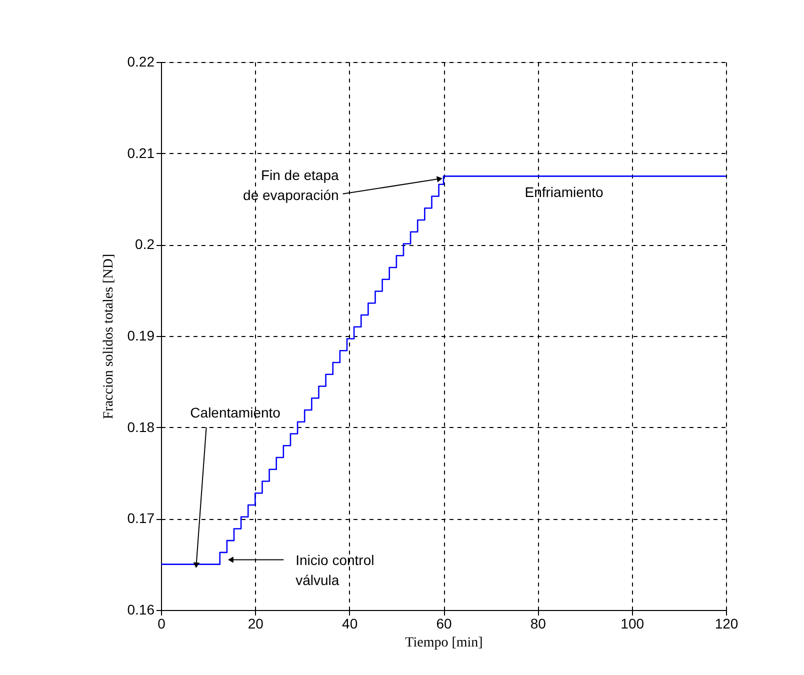  What do you see at coordinates (350, 624) in the screenshot?
I see `x-tick-label: 40` at bounding box center [350, 624].